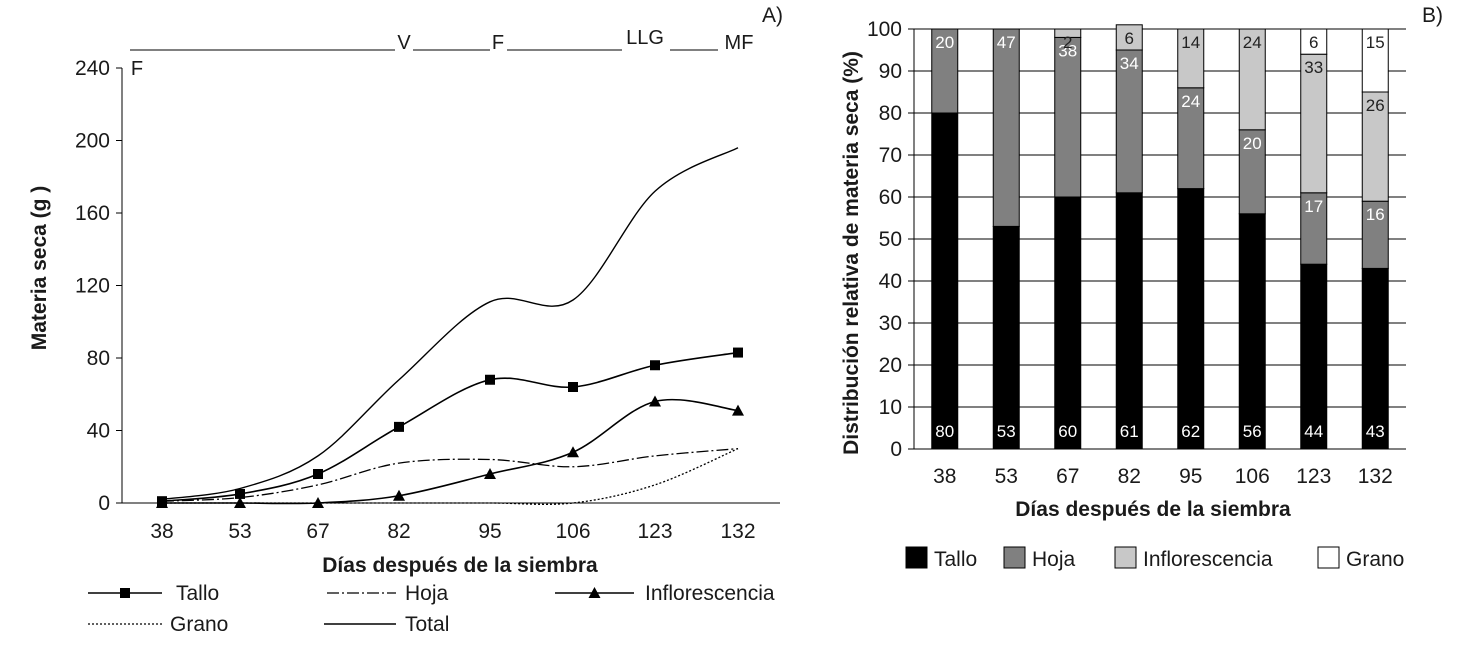 The height and width of the screenshot is (671, 1459). I want to click on bar-chart-x-tick-label: 106, so click(1252, 476).